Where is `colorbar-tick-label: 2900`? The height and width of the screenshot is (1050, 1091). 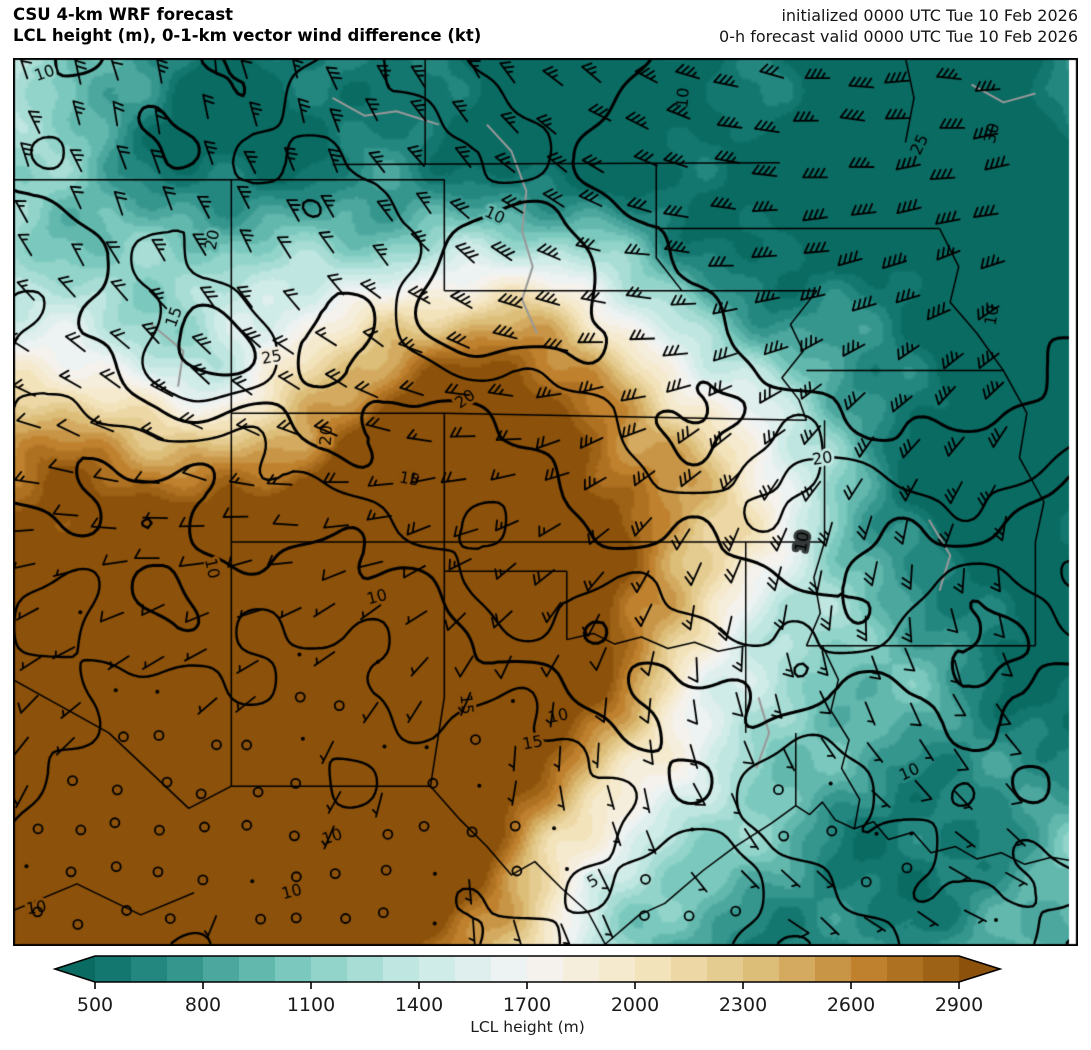 colorbar-tick-label: 2900 is located at coordinates (959, 1005).